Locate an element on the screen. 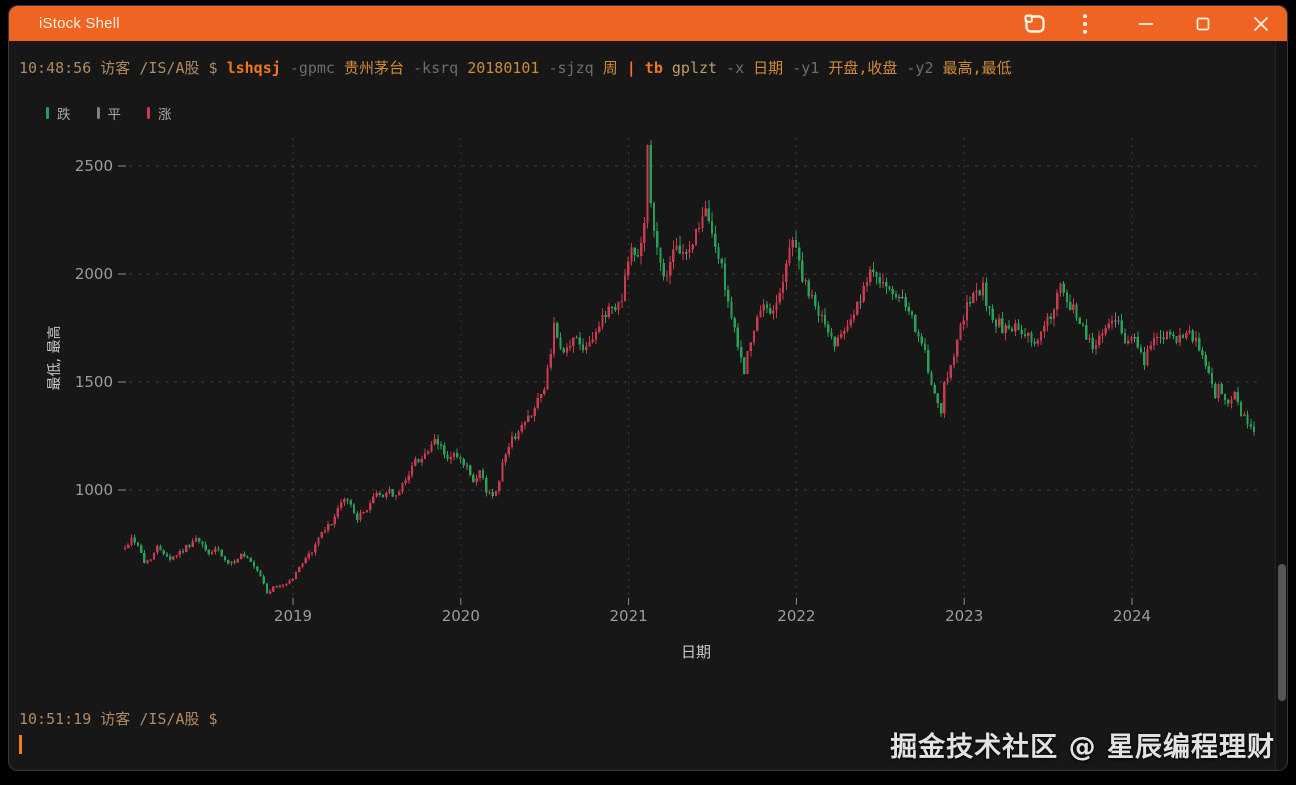  legend-marker-up is located at coordinates (148, 113).